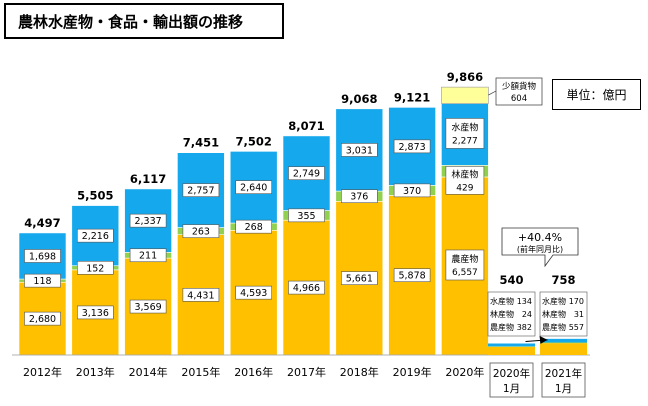  What do you see at coordinates (95, 372) in the screenshot?
I see `x-tick-label: 2013年` at bounding box center [95, 372].